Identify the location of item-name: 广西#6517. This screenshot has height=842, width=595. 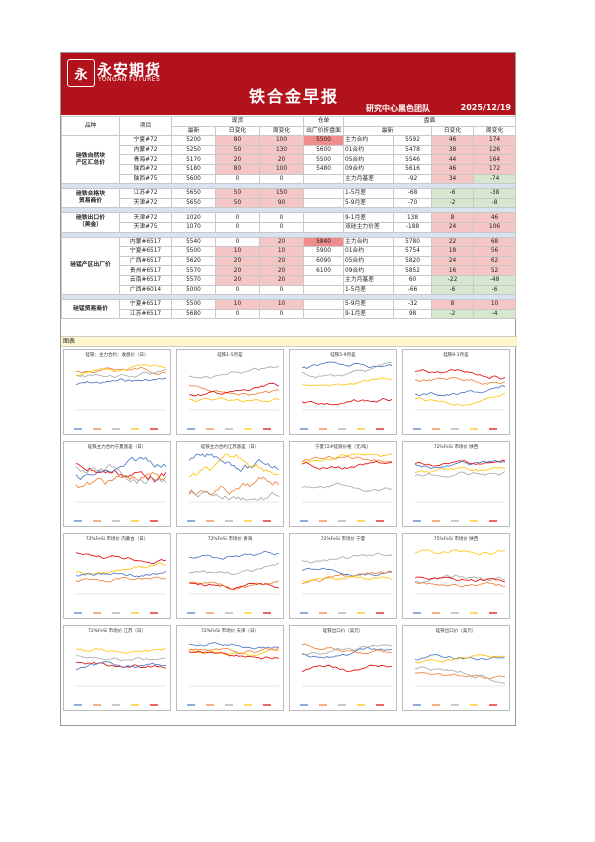
(145, 261).